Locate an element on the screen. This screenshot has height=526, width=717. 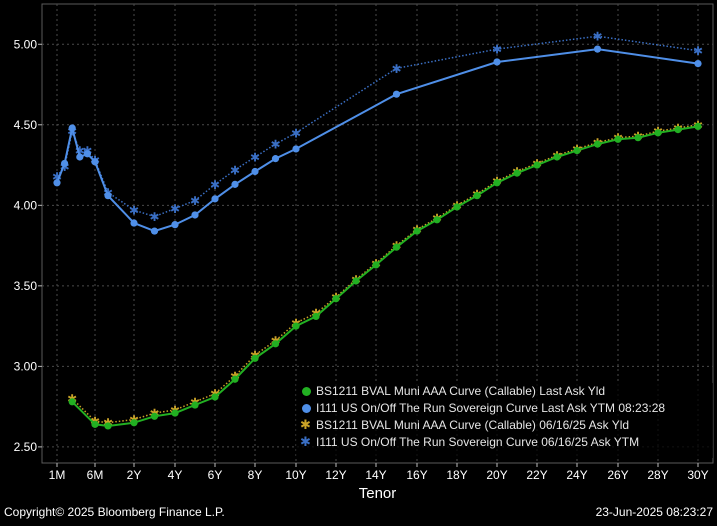
x-tick-label: 30Y is located at coordinates (697, 475).